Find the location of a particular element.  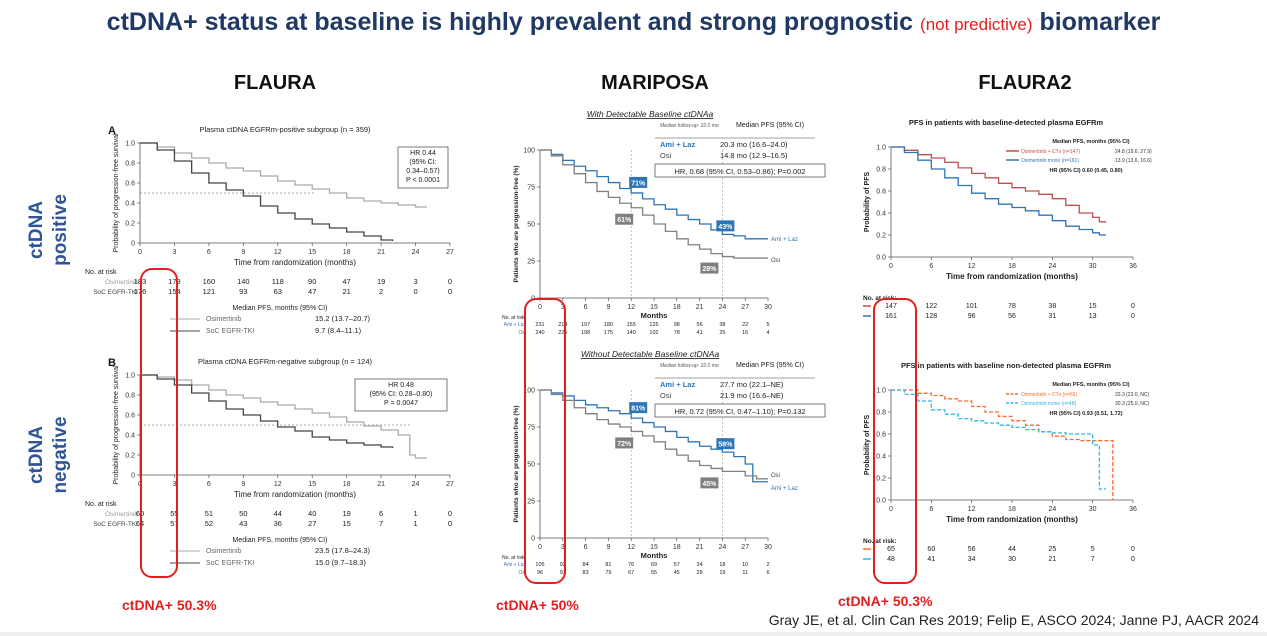

median-value: 9.7 (8.4–11.1) is located at coordinates (338, 330).